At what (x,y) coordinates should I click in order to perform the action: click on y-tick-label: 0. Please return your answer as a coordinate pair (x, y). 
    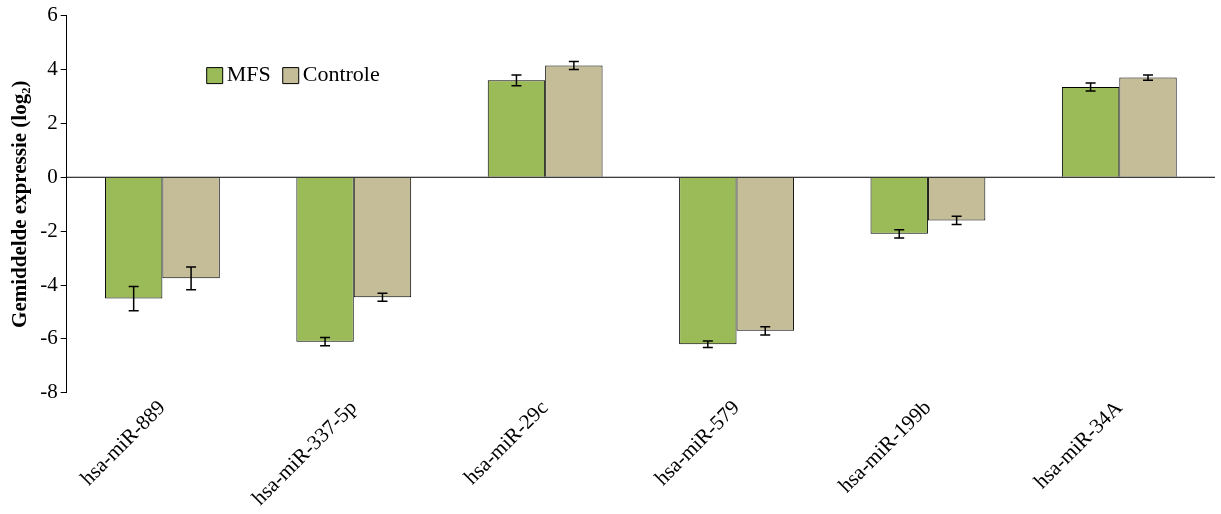
    Looking at the image, I should click on (52, 175).